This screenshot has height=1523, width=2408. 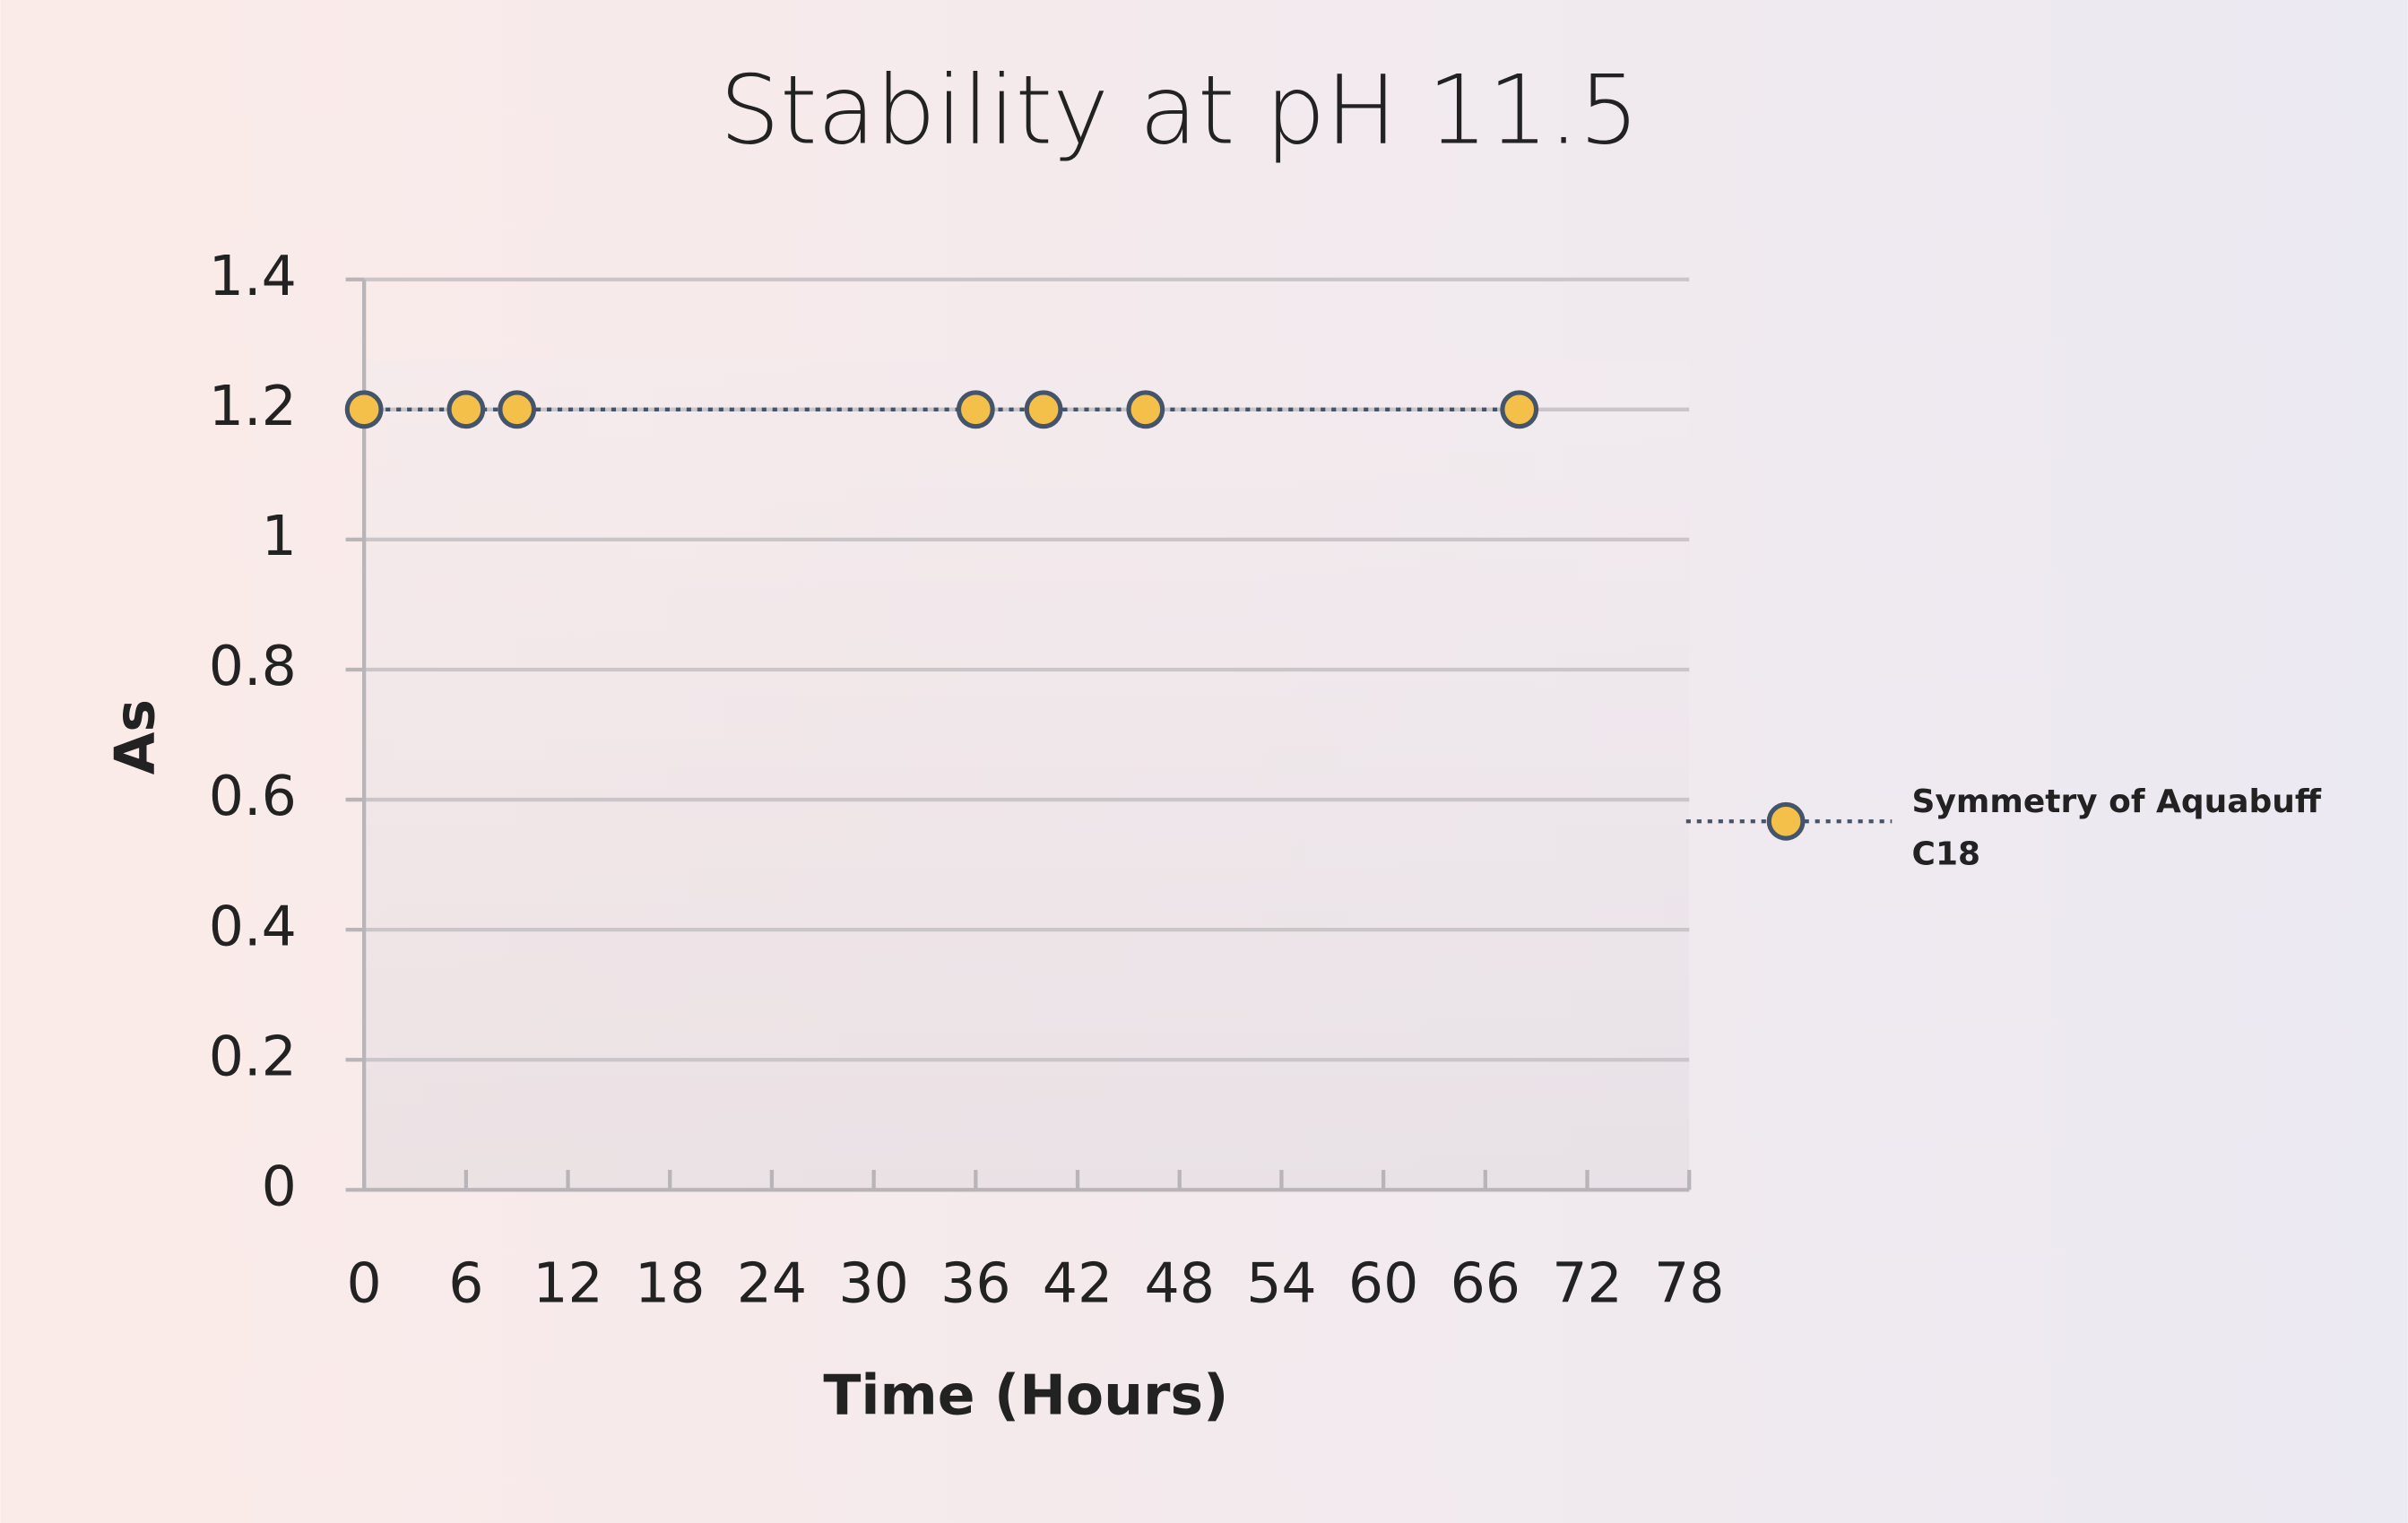 I want to click on x-tick-label: 36, so click(x=975, y=1282).